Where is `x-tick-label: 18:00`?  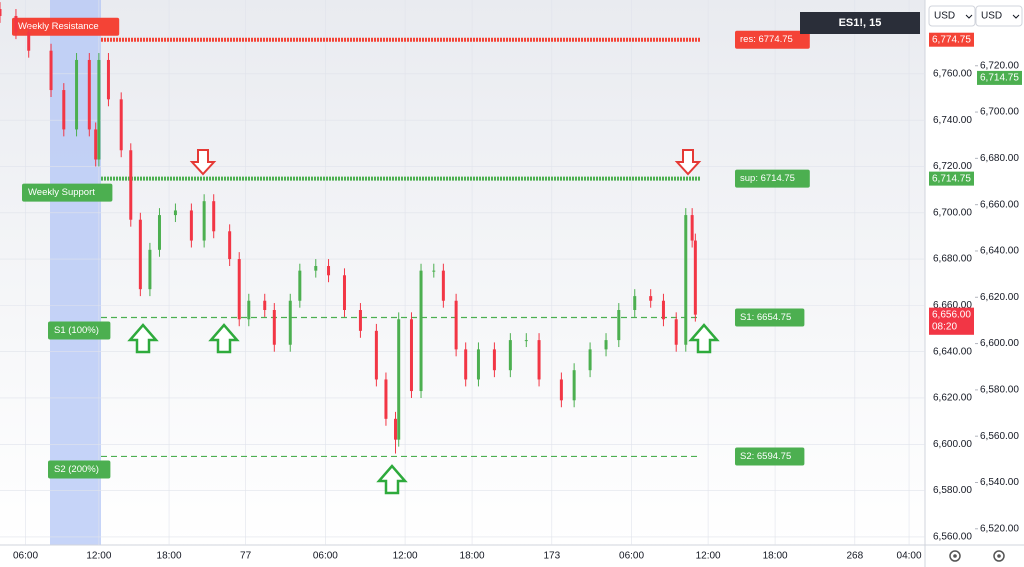
x-tick-label: 18:00 is located at coordinates (472, 556).